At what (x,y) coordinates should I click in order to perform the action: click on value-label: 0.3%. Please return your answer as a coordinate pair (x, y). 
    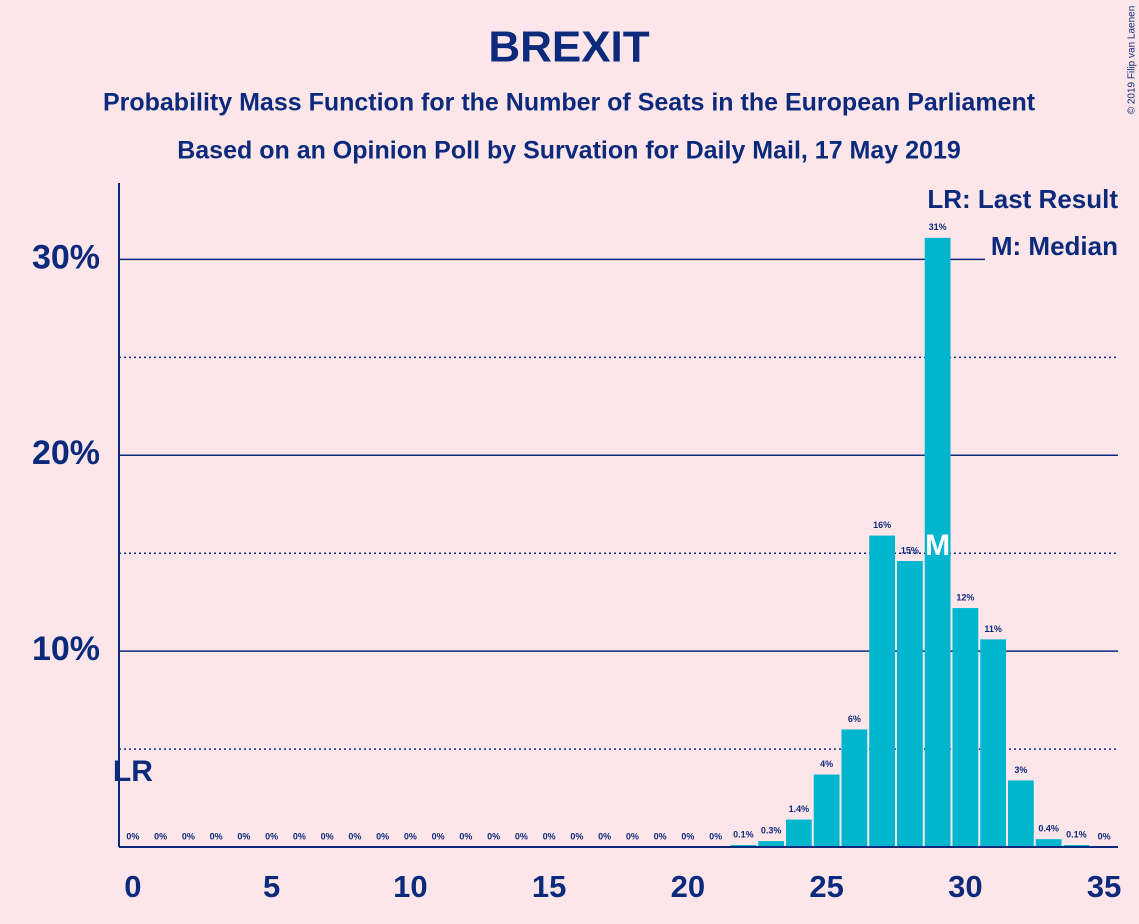
    Looking at the image, I should click on (771, 830).